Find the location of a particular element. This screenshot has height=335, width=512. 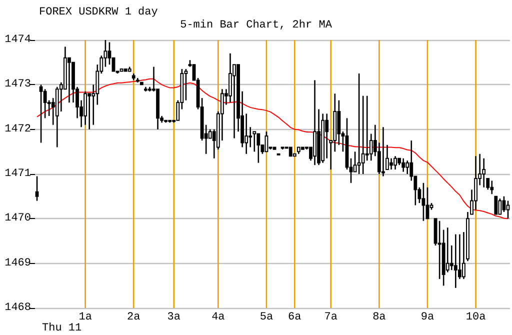

x-tick-label: 7a is located at coordinates (331, 318).